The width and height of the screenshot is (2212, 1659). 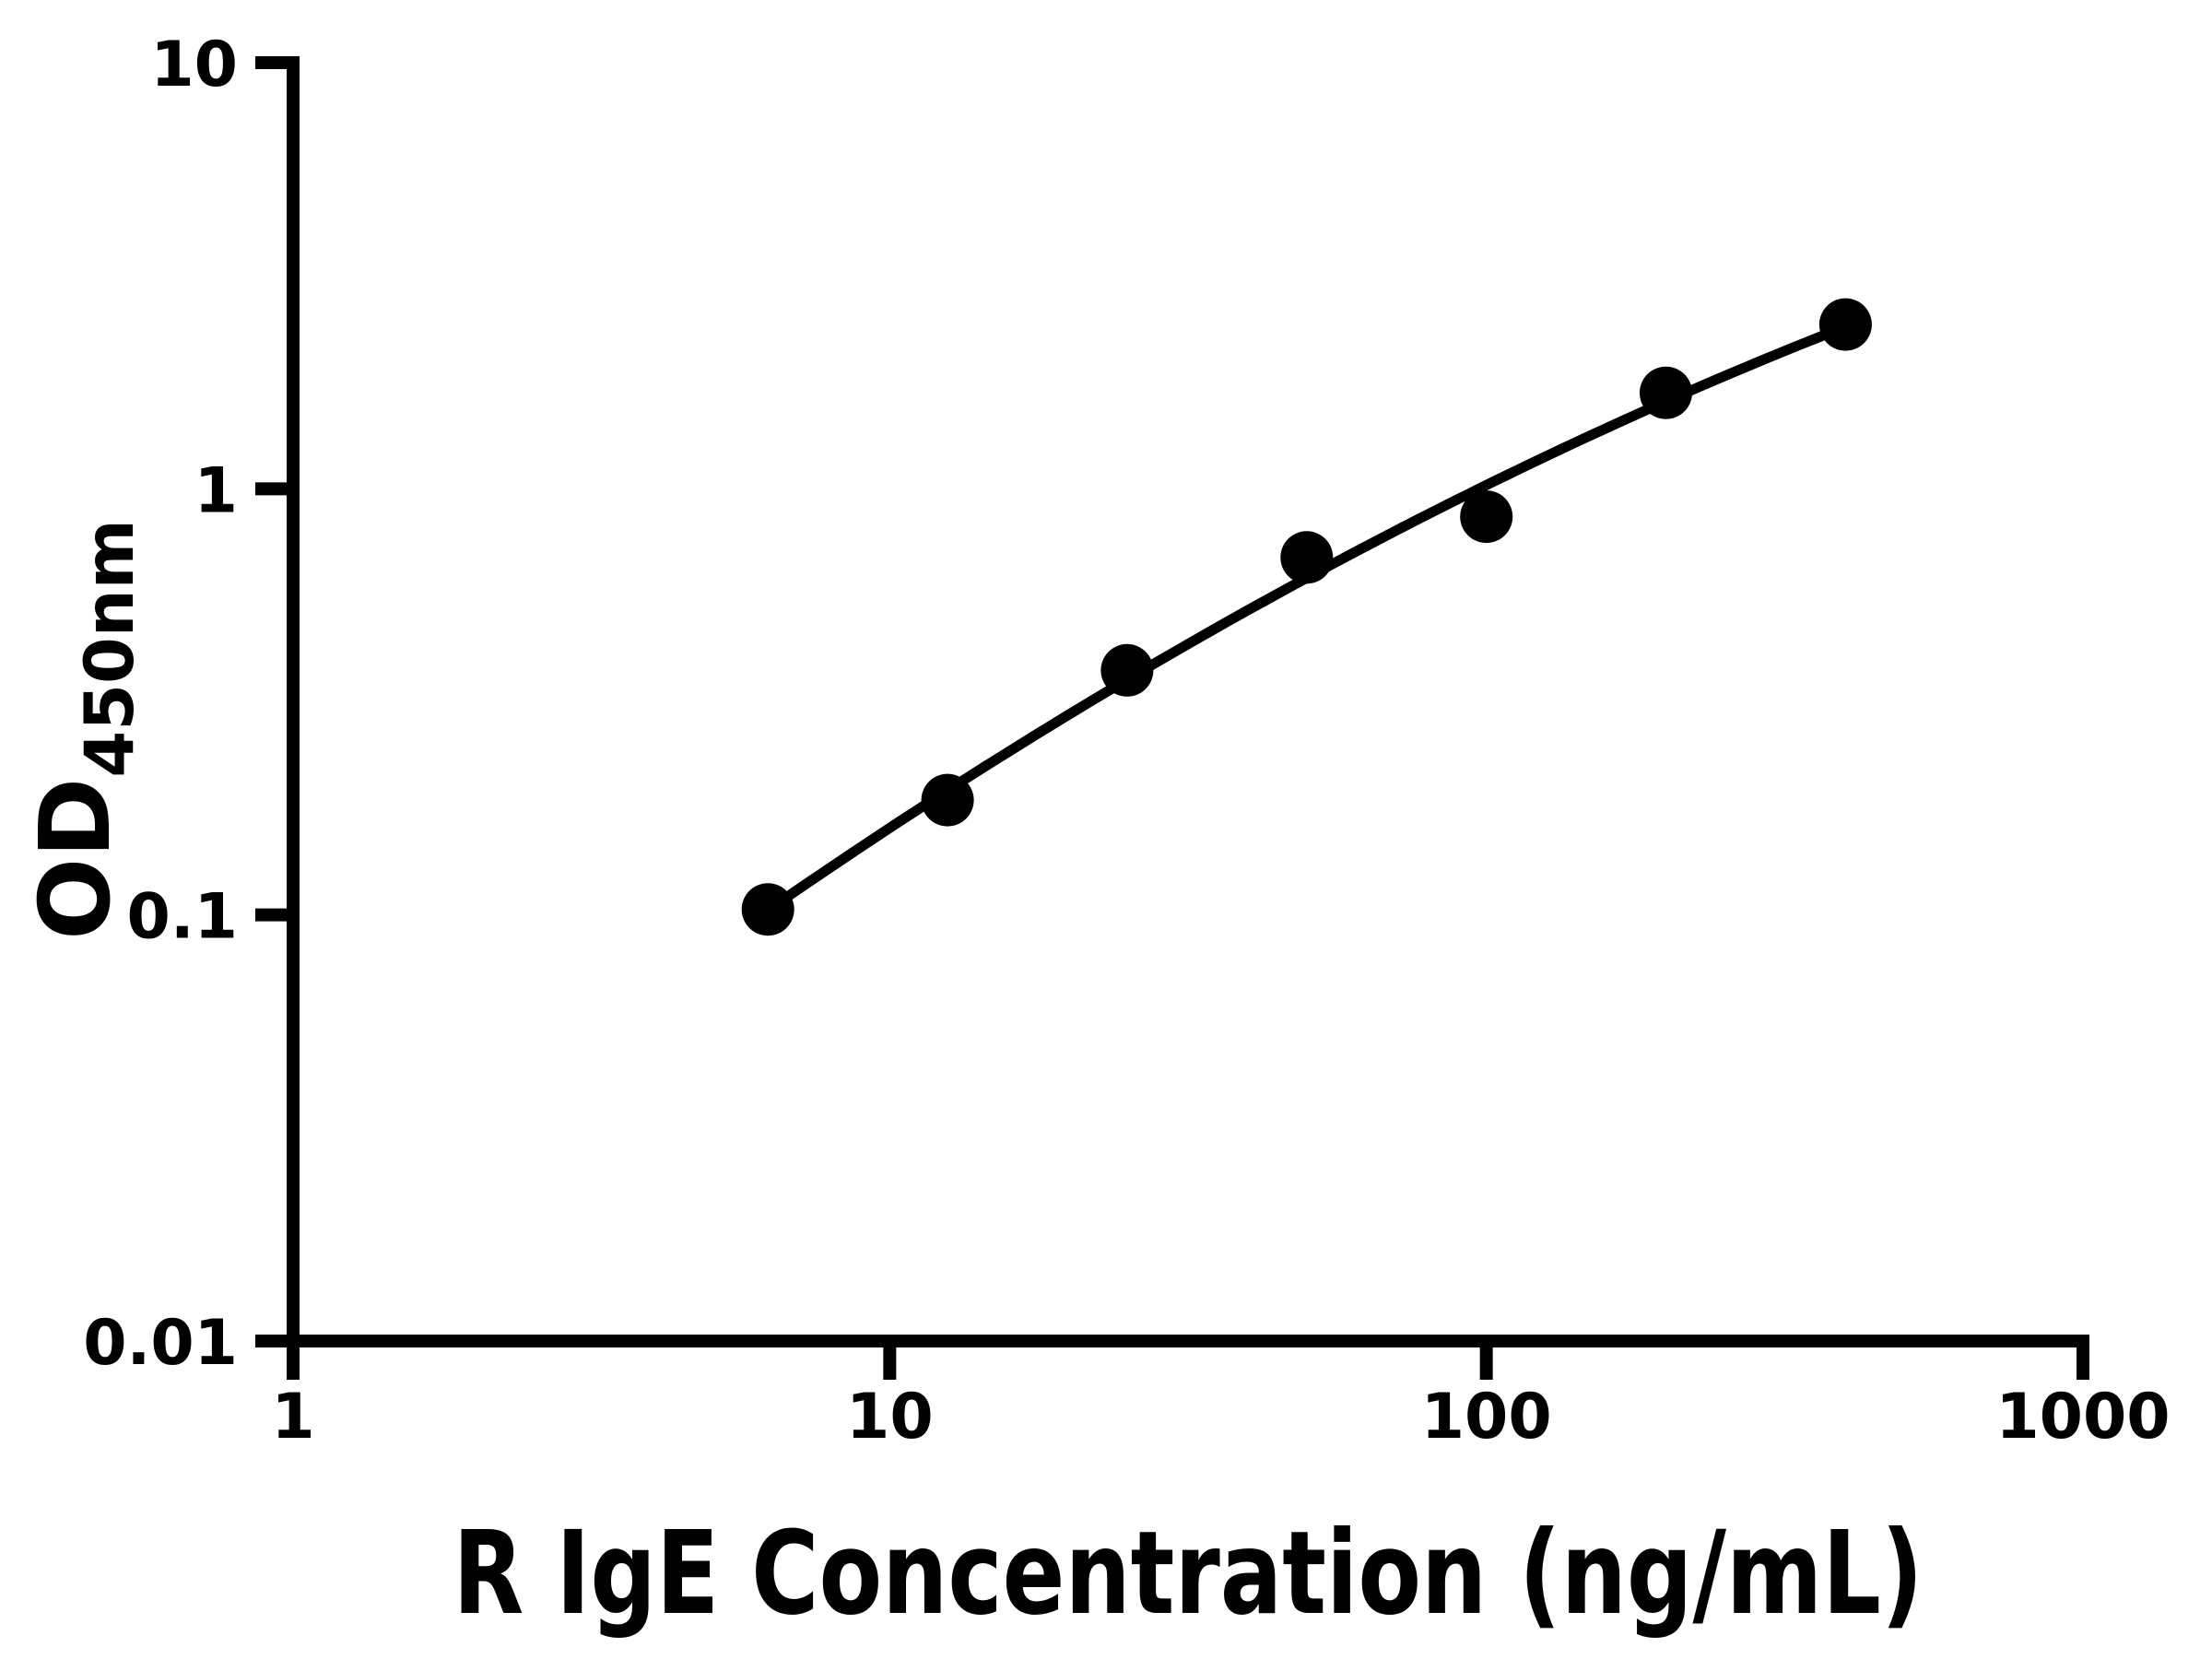 I want to click on y-axis-title-main: OD, so click(x=75, y=859).